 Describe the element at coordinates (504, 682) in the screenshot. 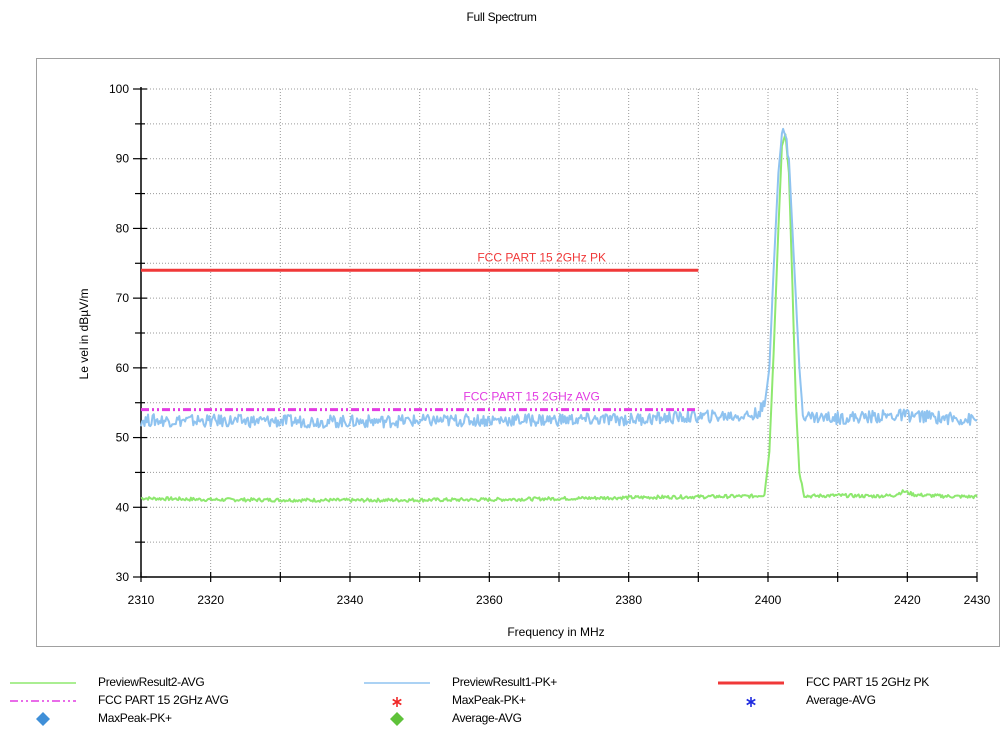

I see `legend-label: PreviewResult1-PK+` at that location.